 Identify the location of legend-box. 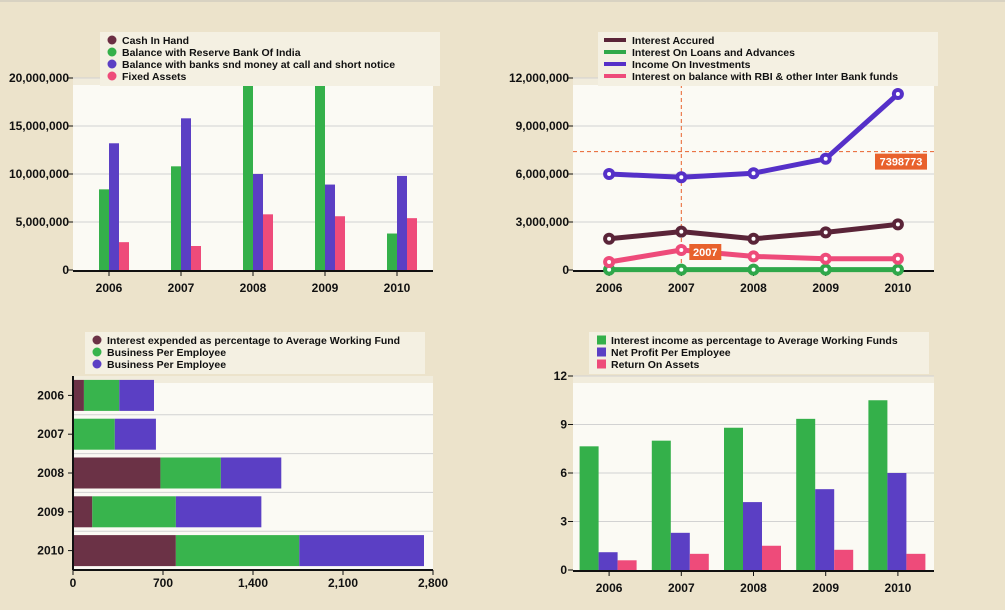
(255, 353).